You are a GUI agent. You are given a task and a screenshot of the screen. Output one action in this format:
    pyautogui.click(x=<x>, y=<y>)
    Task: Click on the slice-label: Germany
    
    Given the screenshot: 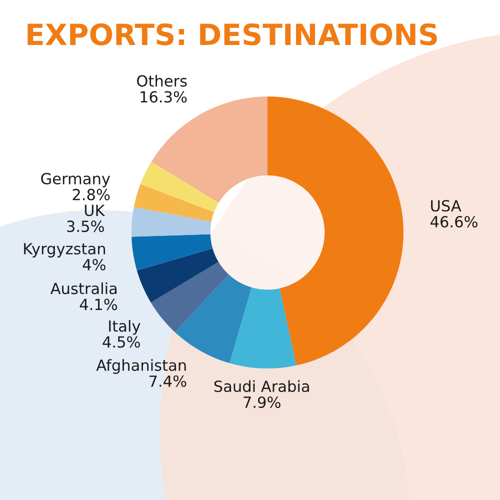 What is the action you would take?
    pyautogui.click(x=75, y=180)
    